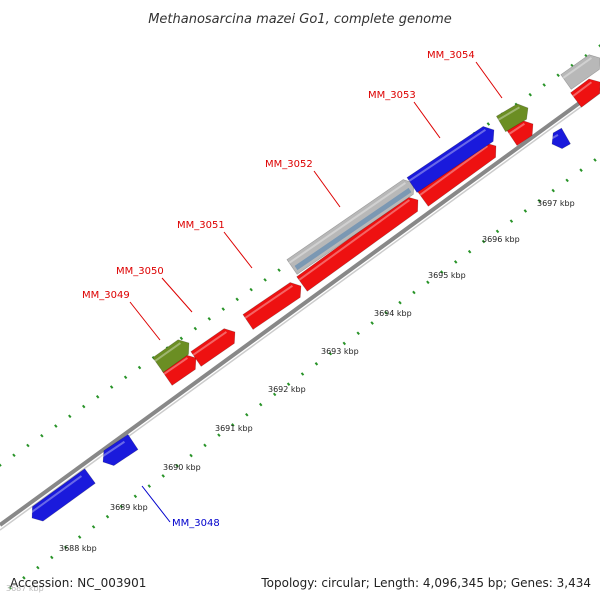 Image resolution: width=600 pixels, height=600 pixels. I want to click on gene-label-mm-3053: MM_3053, so click(392, 95).